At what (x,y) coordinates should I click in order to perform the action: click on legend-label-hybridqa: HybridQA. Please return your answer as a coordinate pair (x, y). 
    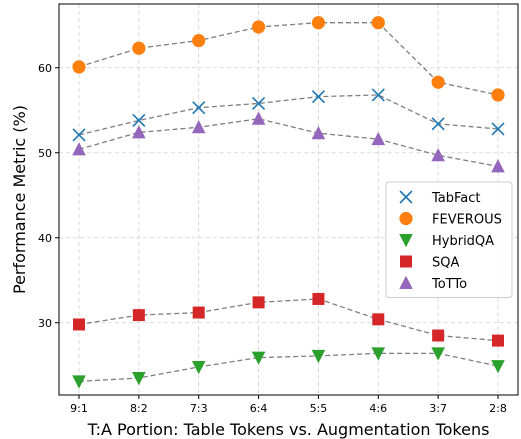
    Looking at the image, I should click on (463, 241).